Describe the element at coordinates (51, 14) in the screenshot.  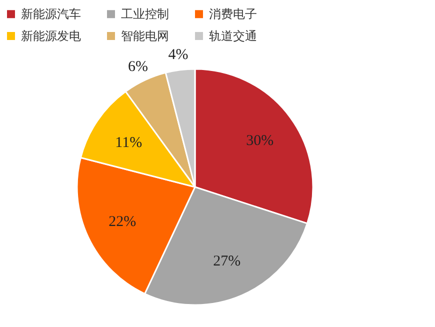
I see `legend-label: 新能源汽车` at that location.